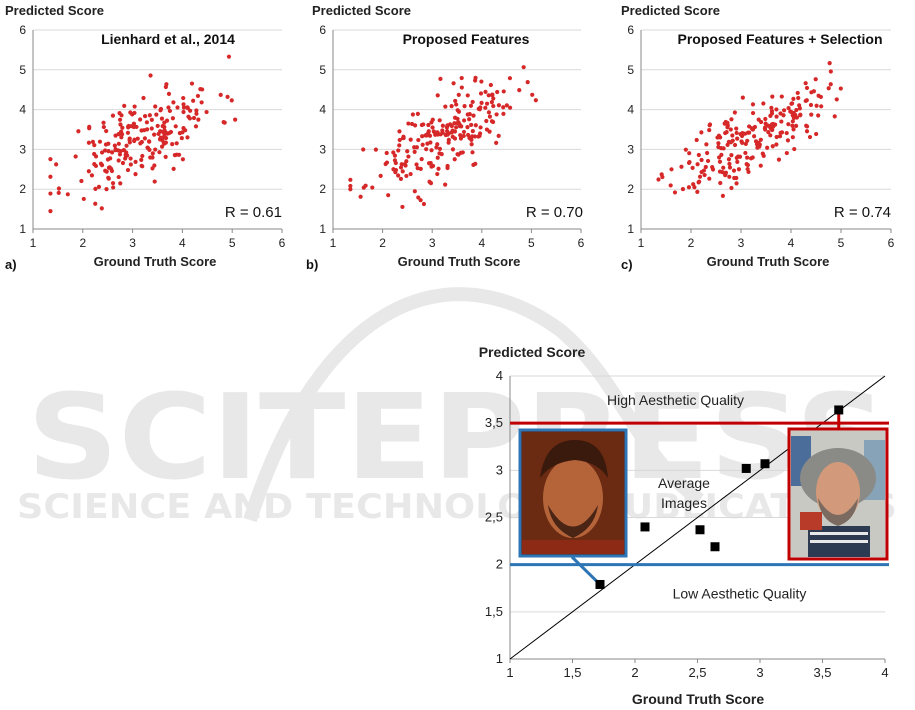 Image resolution: width=915 pixels, height=710 pixels. Describe the element at coordinates (759, 672) in the screenshot. I see `x-tick-label: 3` at that location.